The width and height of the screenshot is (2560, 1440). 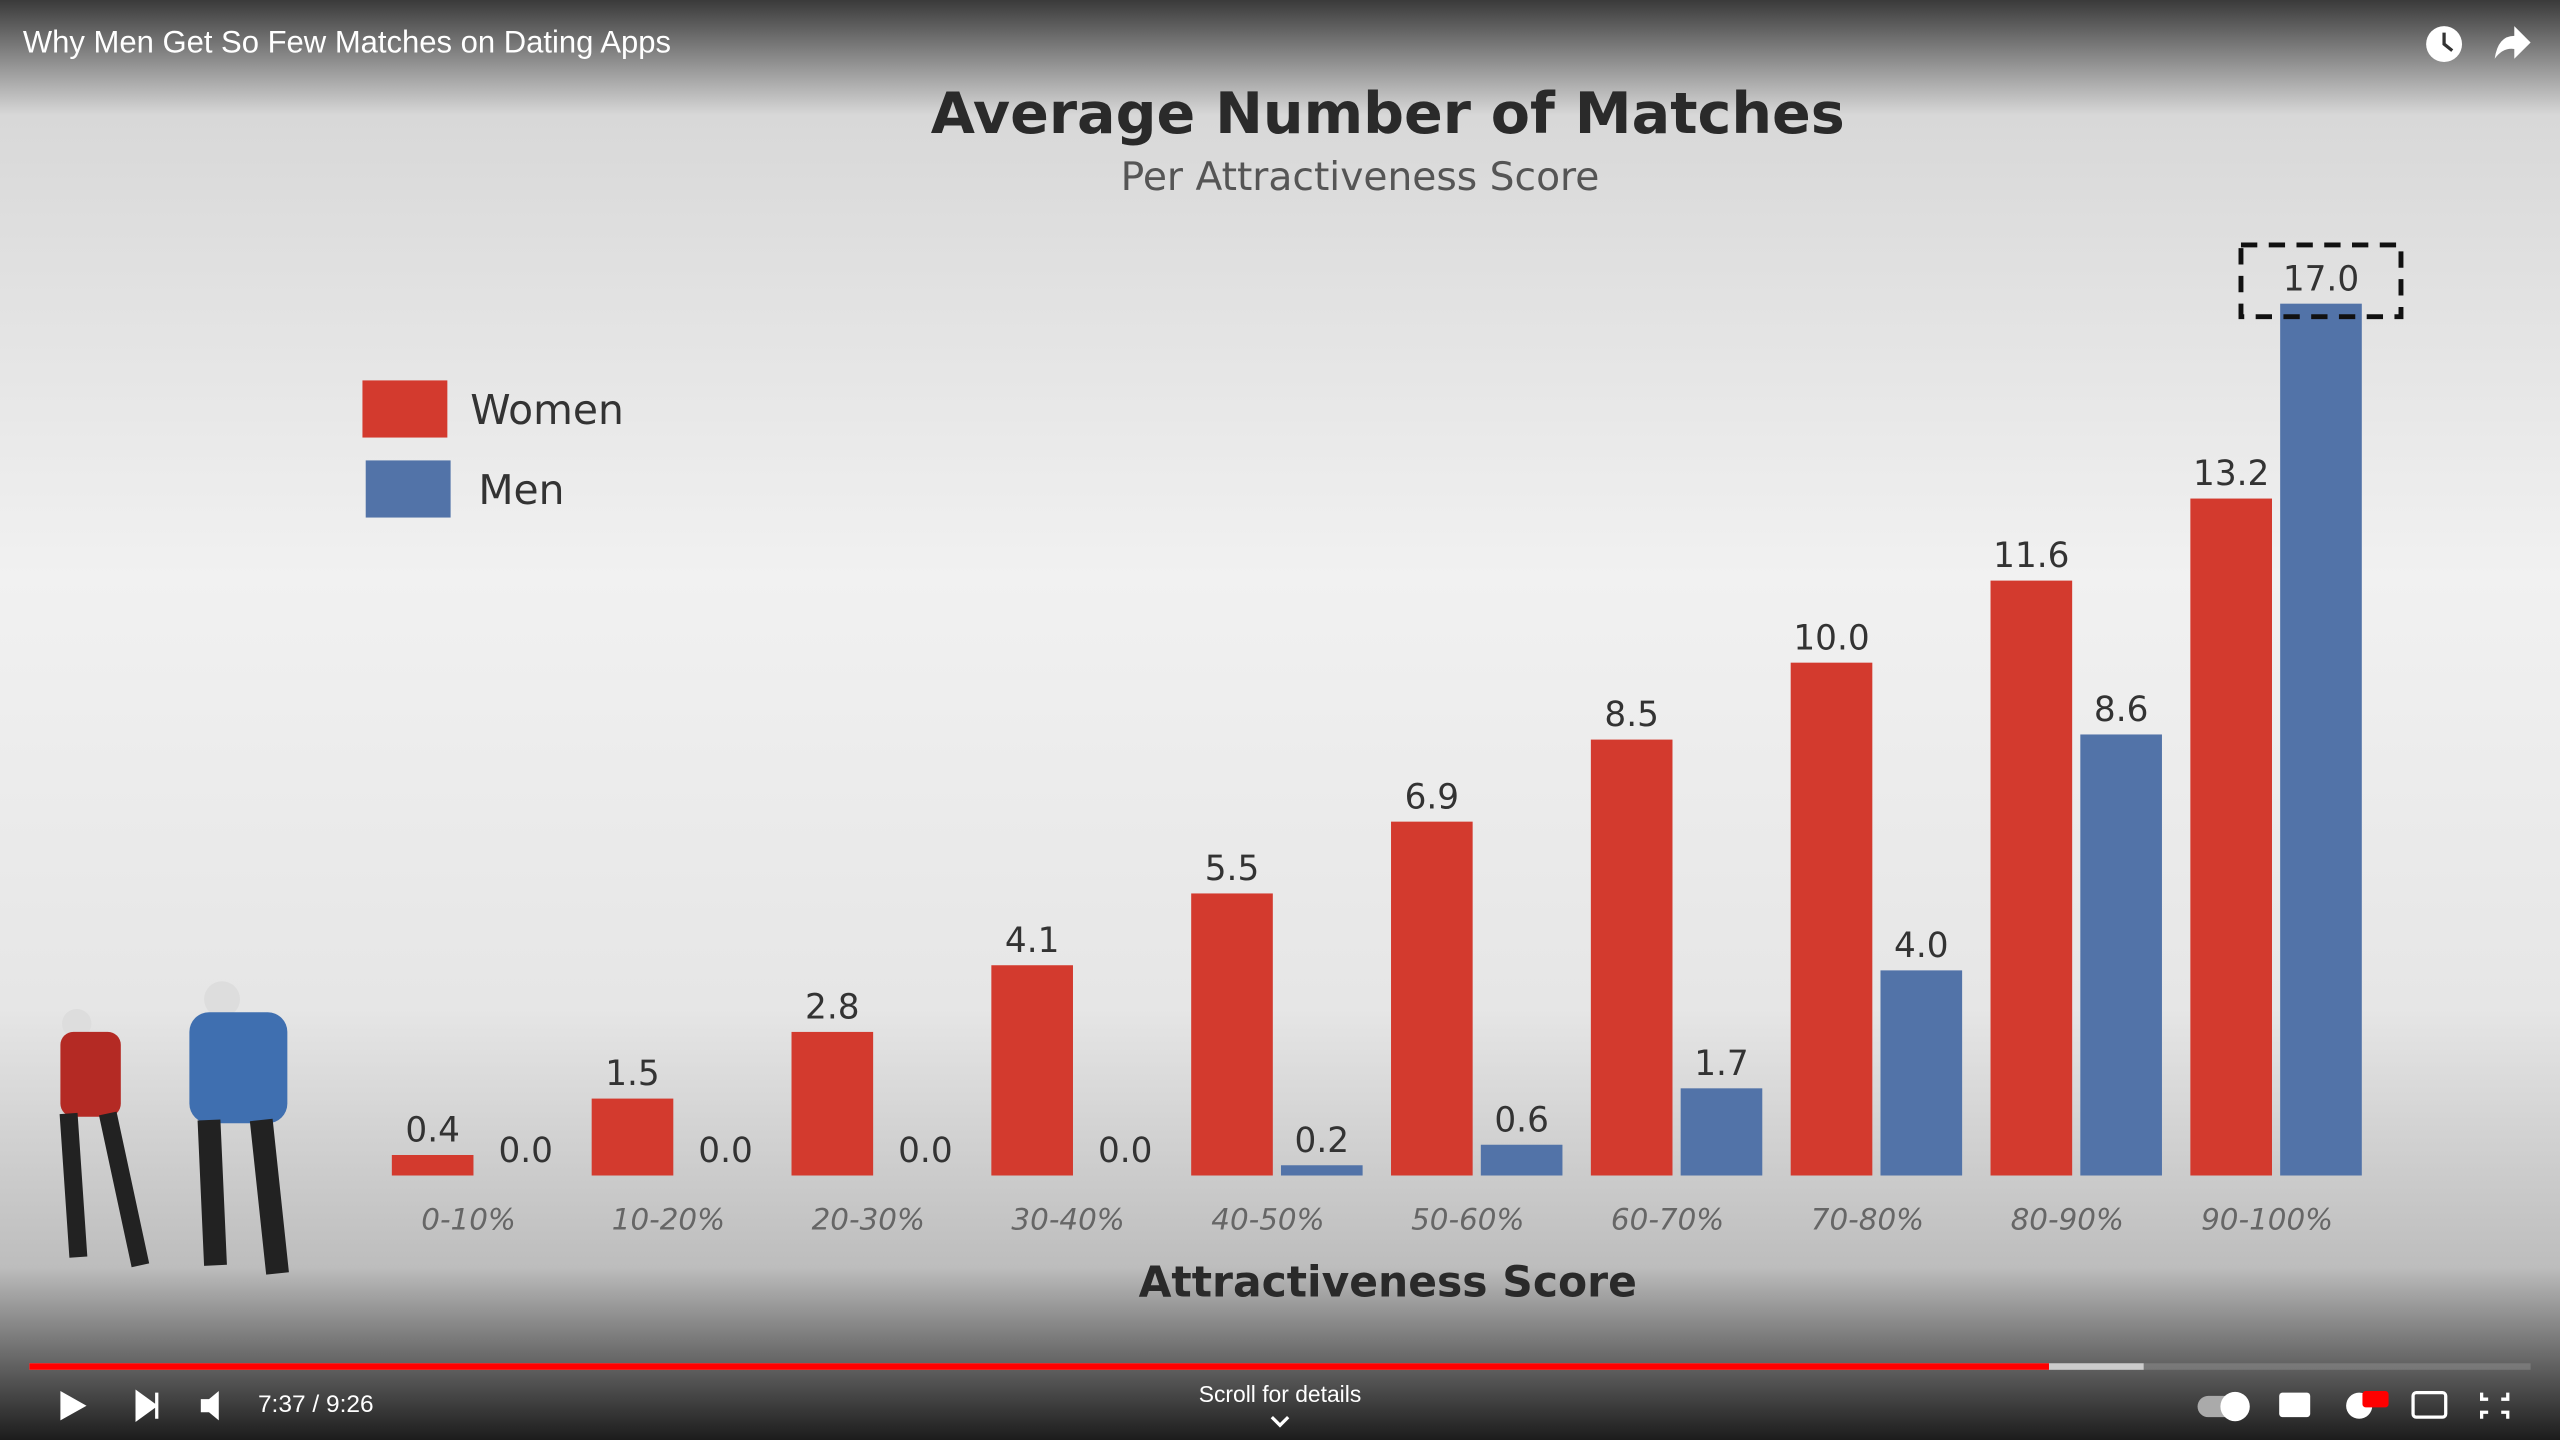 I want to click on scroll-chevron, so click(x=1280, y=1421).